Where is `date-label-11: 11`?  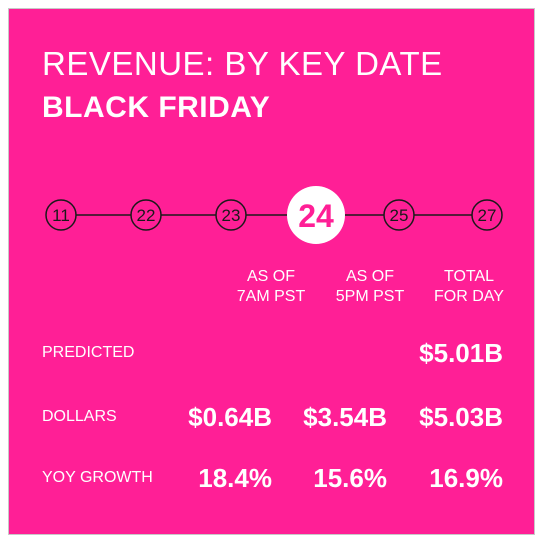 date-label-11: 11 is located at coordinates (61, 215).